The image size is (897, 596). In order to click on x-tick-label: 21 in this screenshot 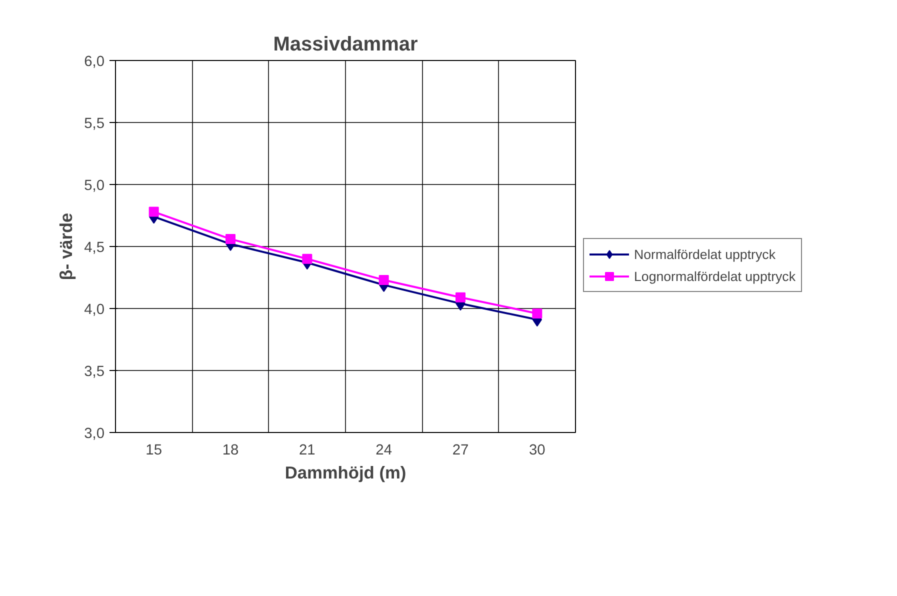, I will do `click(307, 450)`.